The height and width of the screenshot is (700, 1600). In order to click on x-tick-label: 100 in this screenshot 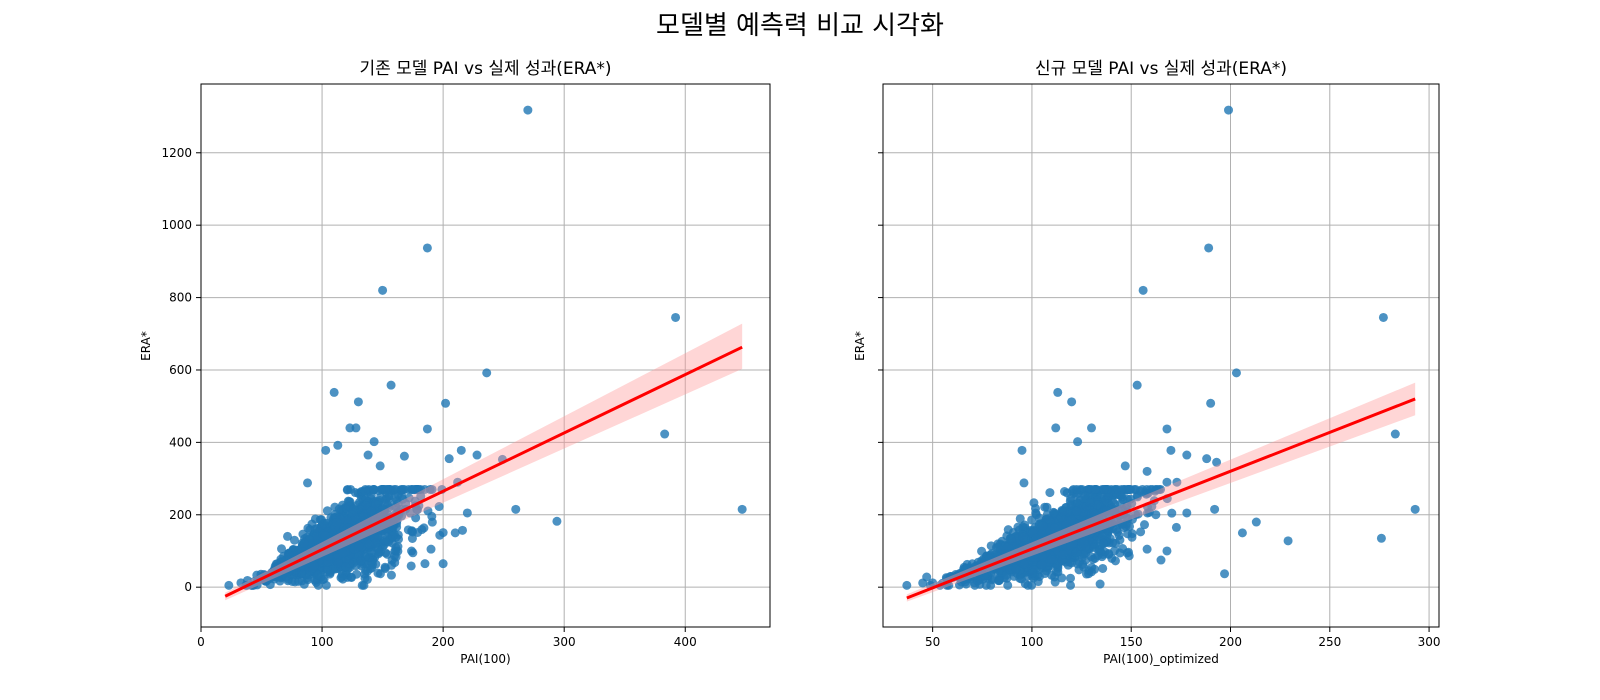, I will do `click(322, 642)`.